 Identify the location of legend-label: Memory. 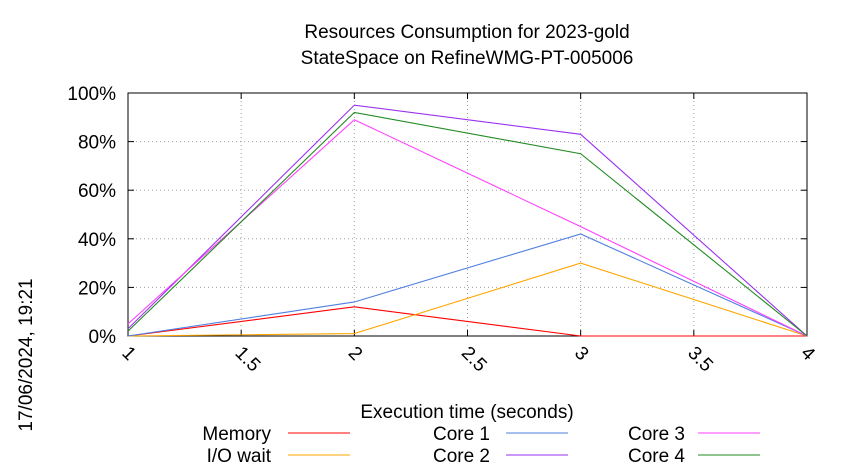
(236, 434).